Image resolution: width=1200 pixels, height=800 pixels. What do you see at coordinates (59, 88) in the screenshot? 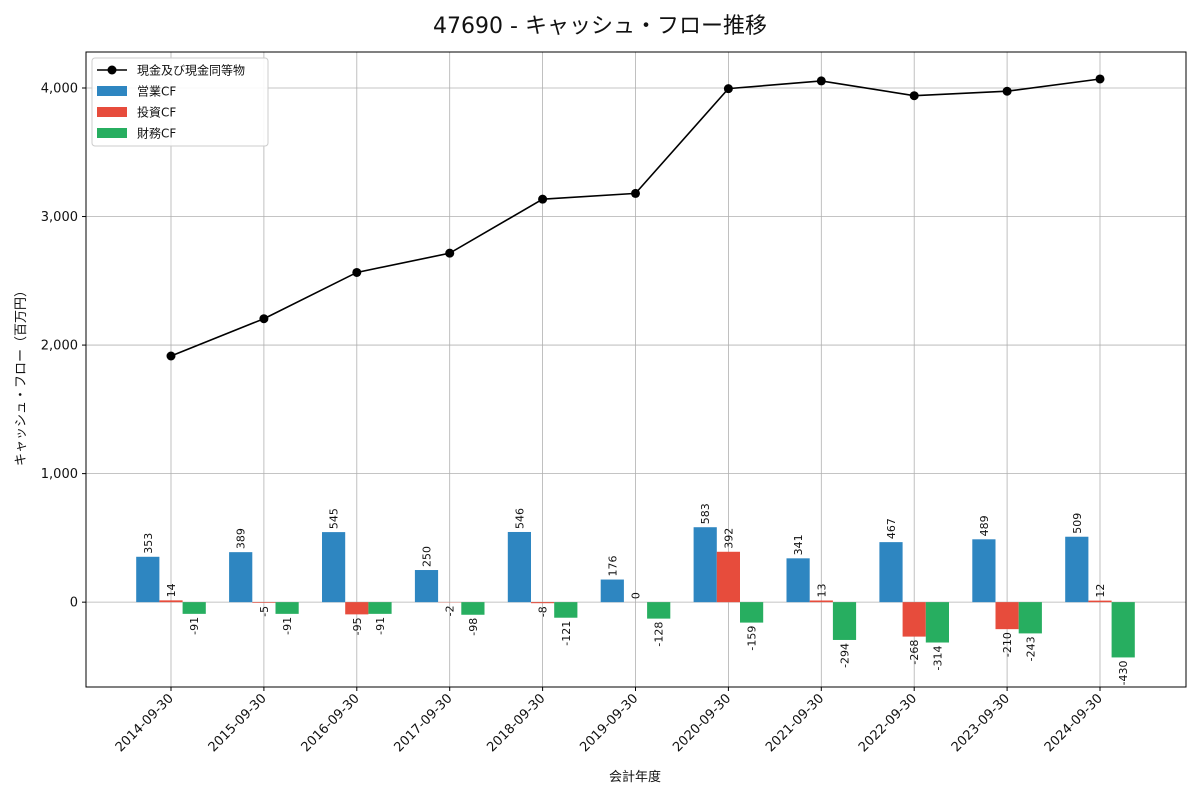
I see `y-tick-label: 4,000` at bounding box center [59, 88].